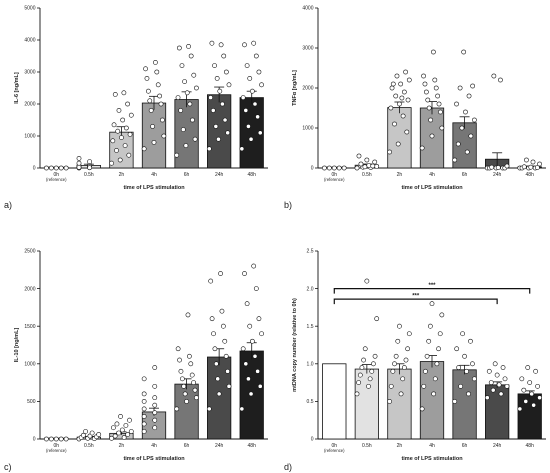  Describe the element at coordinates (529, 416) in the screenshot. I see `bar-48h` at that location.